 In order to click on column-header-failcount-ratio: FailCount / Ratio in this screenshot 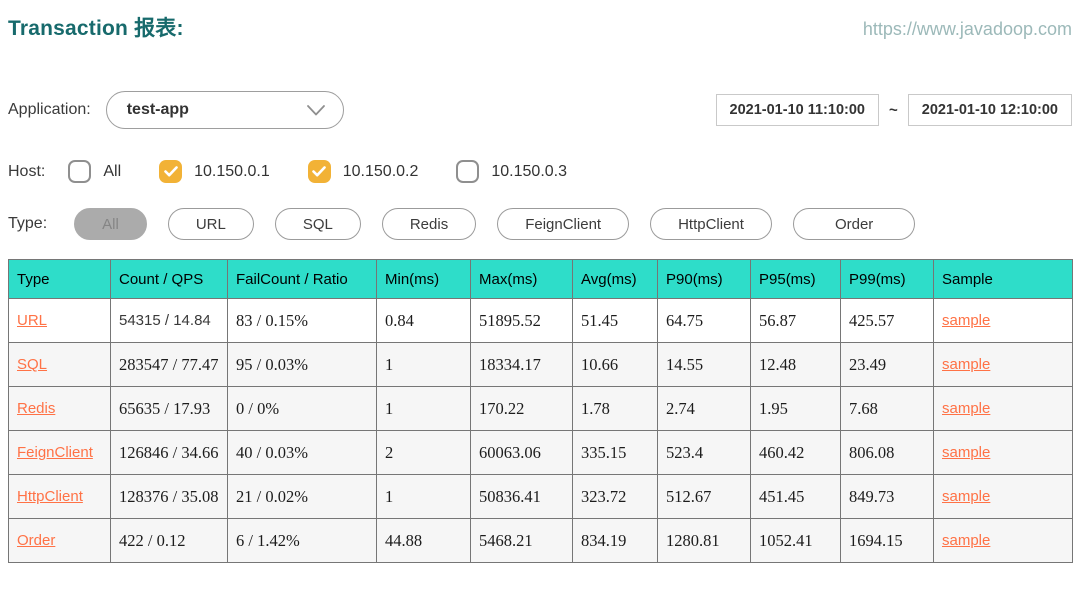, I will do `click(302, 279)`.